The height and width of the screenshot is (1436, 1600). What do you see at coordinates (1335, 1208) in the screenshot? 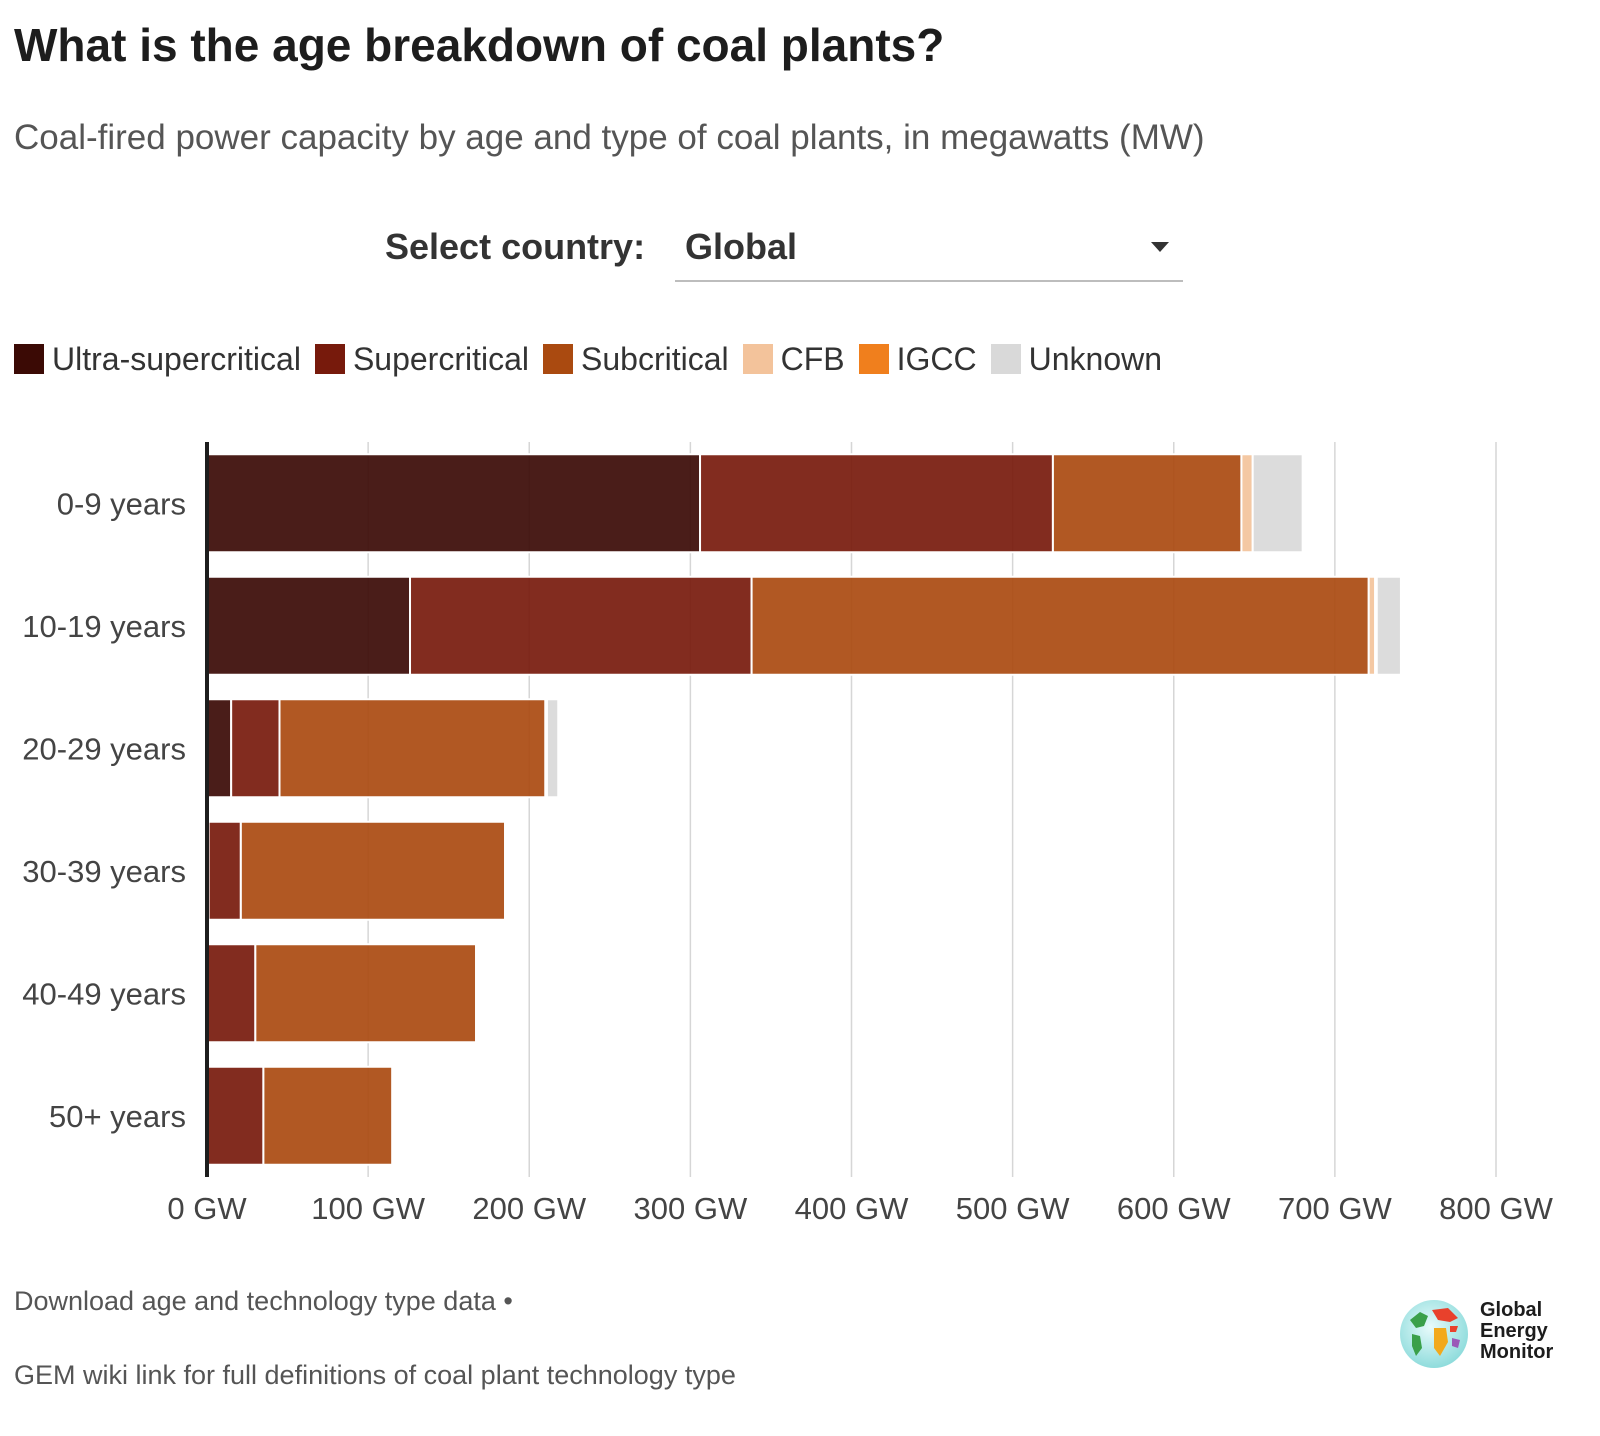
I see `x-tick-label: 700 GW` at bounding box center [1335, 1208].